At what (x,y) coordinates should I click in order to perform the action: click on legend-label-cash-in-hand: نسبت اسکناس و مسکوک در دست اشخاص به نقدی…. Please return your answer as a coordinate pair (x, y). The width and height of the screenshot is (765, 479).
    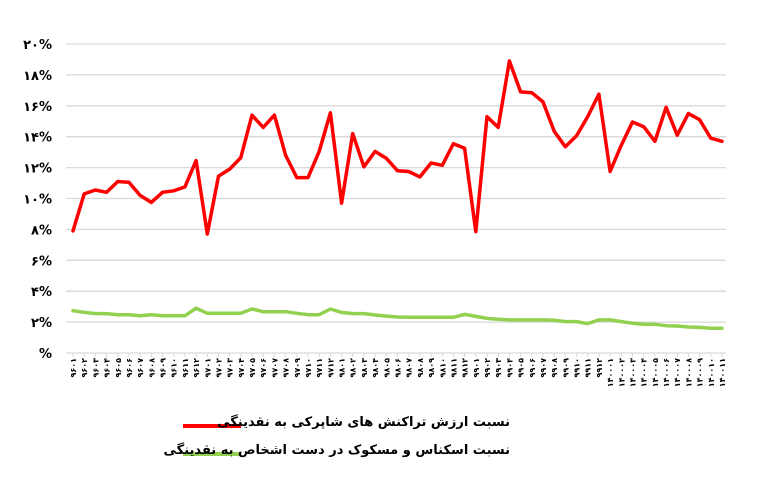
    Looking at the image, I should click on (336, 450).